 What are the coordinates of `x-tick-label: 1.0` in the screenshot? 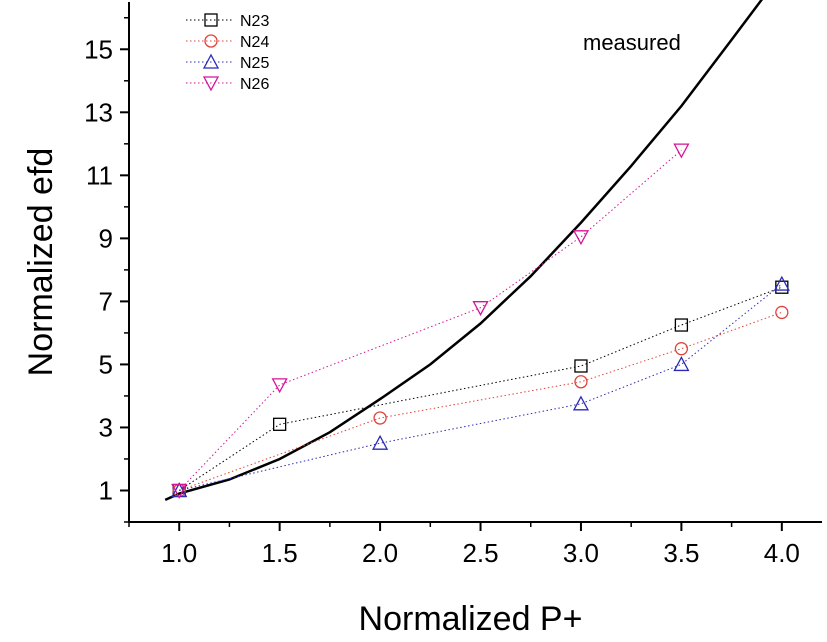 It's located at (179, 553).